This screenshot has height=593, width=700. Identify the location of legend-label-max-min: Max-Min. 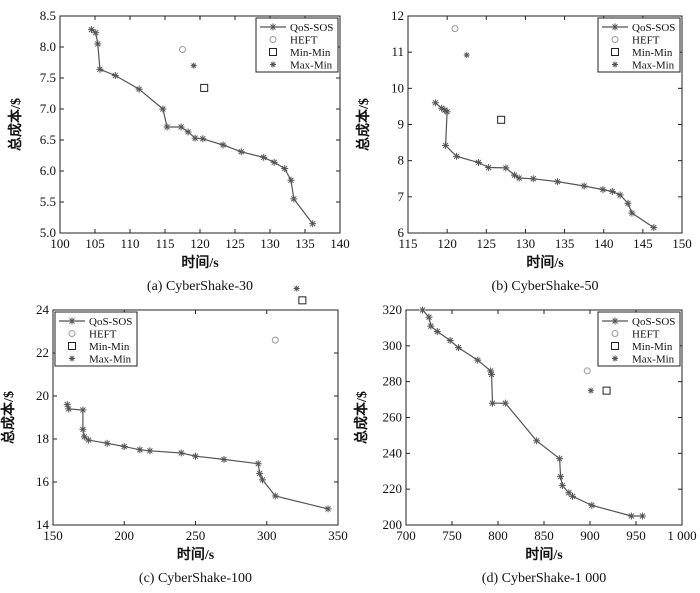
(110, 360).